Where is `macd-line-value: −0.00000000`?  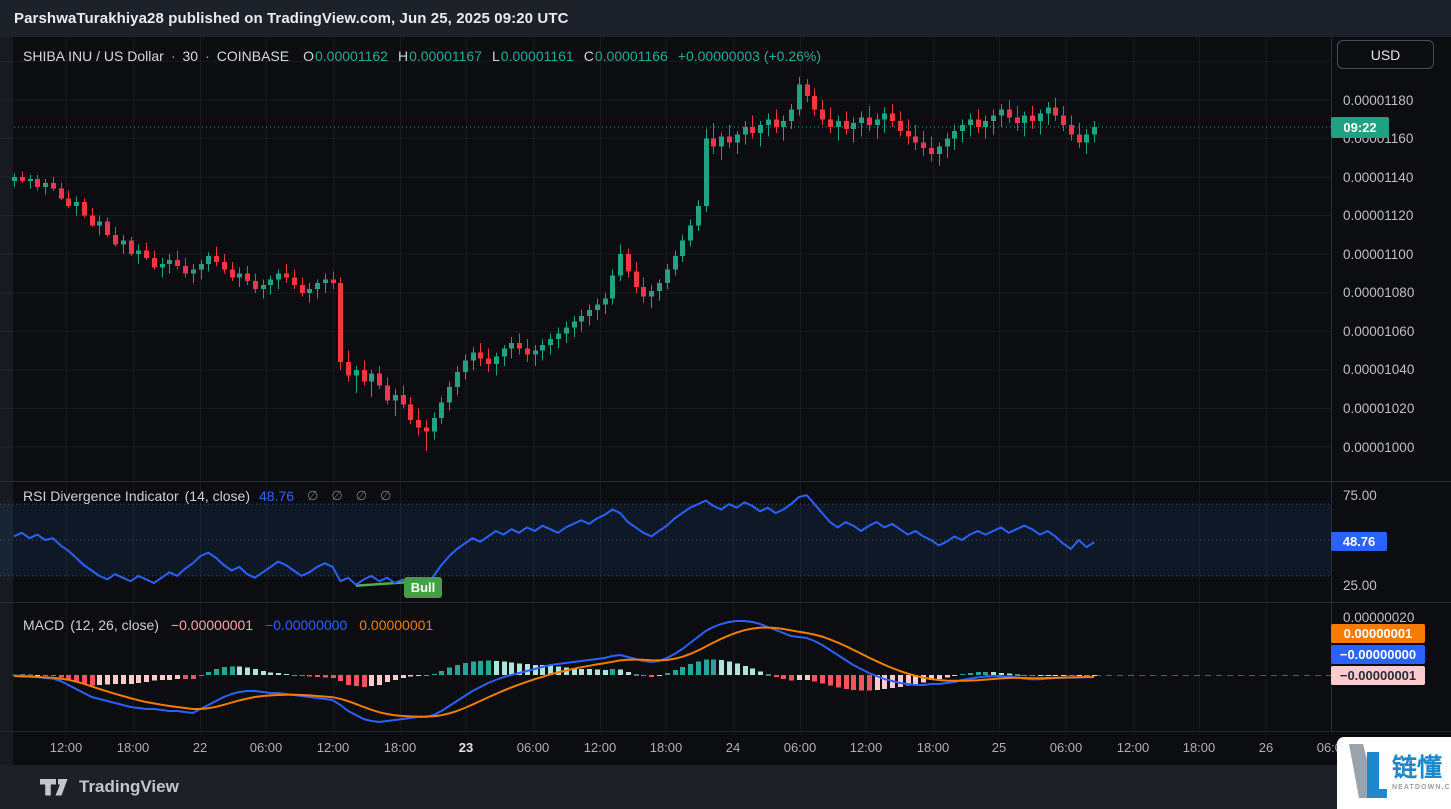
macd-line-value: −0.00000000 is located at coordinates (306, 624).